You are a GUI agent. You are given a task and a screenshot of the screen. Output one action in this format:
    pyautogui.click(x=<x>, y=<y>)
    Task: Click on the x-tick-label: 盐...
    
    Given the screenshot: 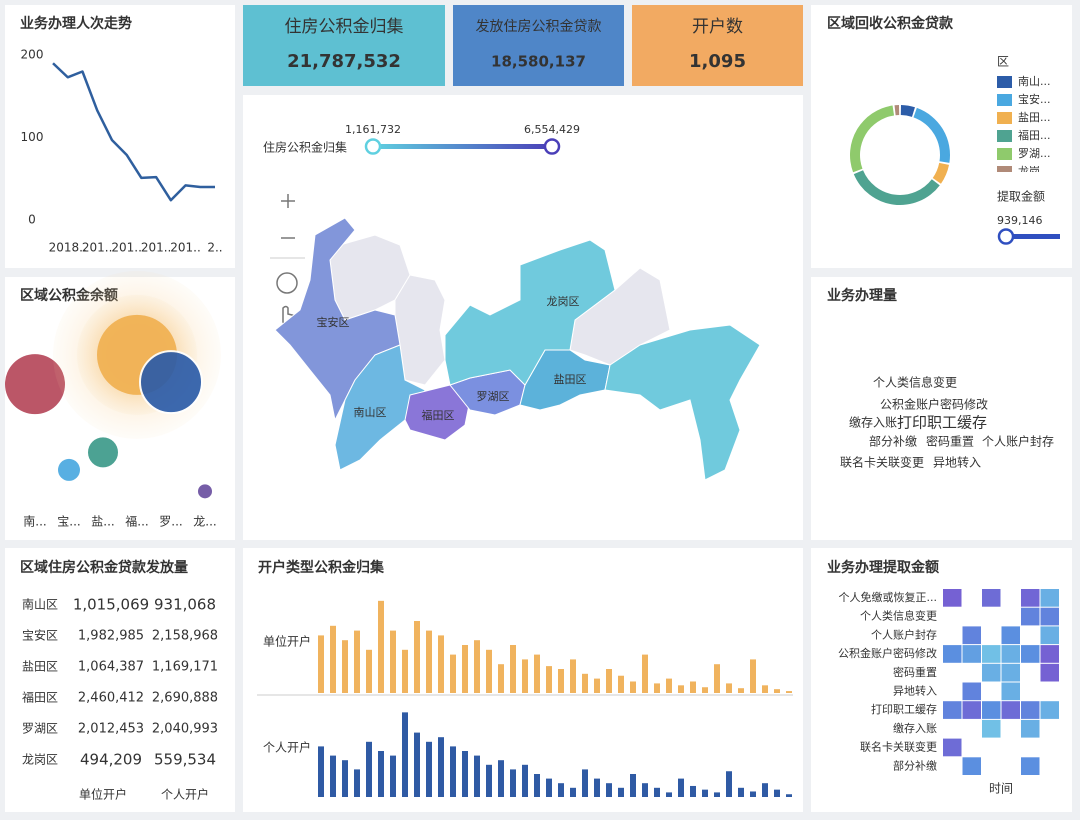 What is the action you would take?
    pyautogui.click(x=102, y=522)
    